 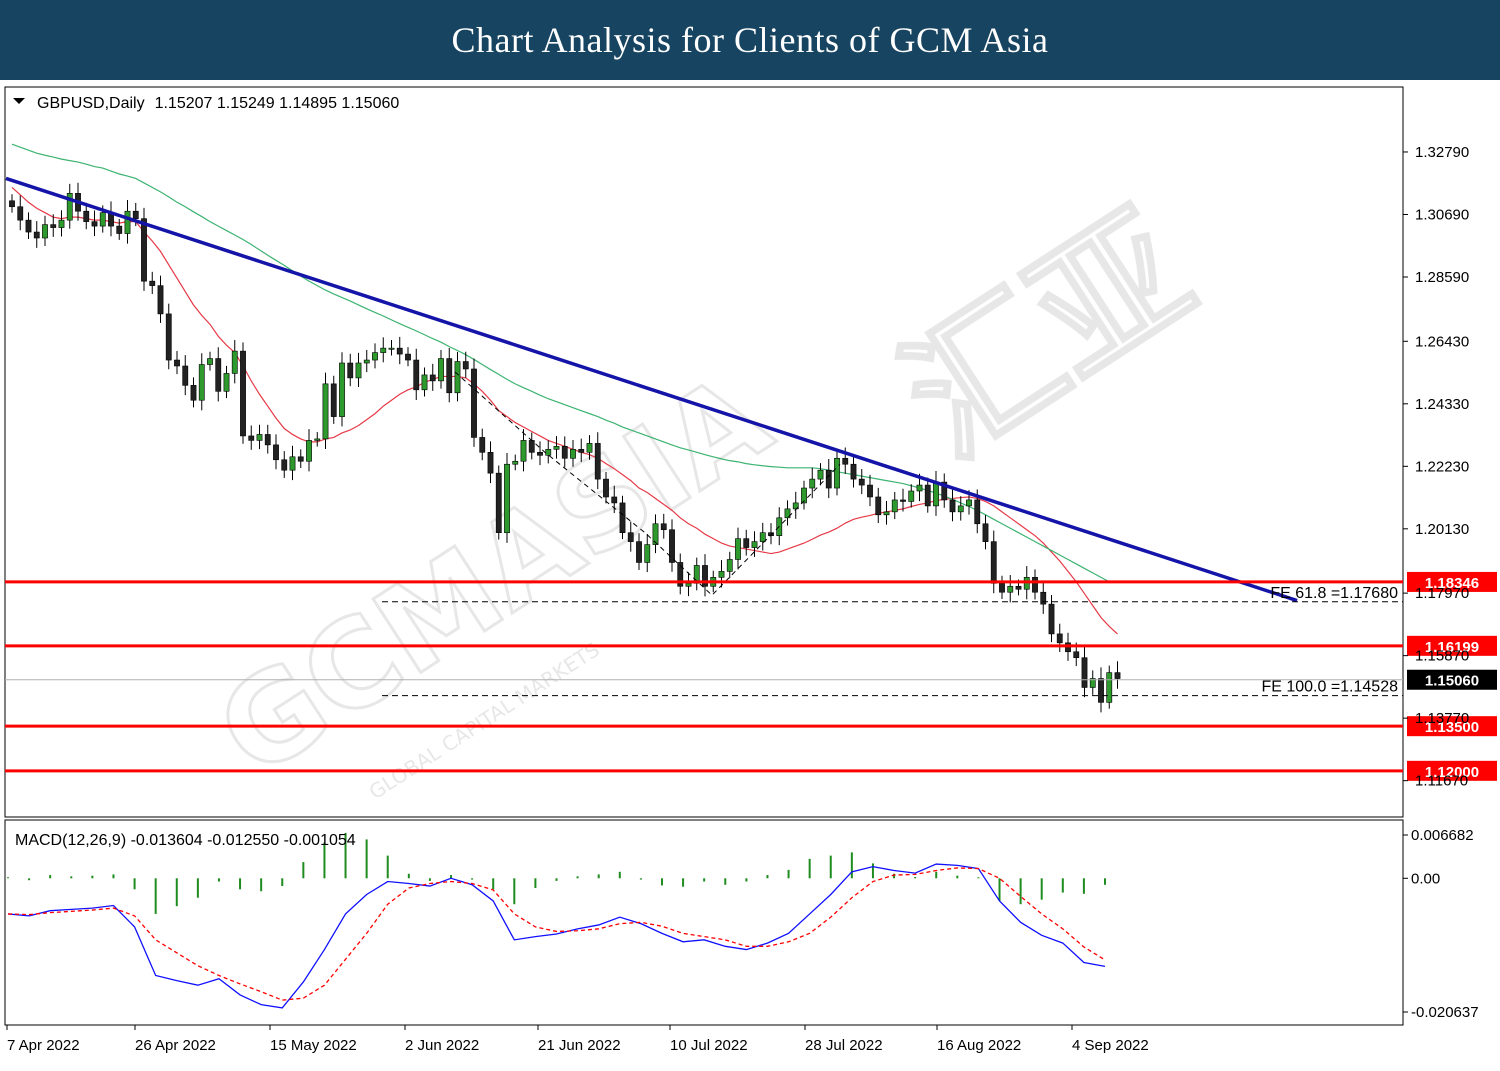 I want to click on macd-y-tick-label: -0.020637, so click(x=1445, y=1012).